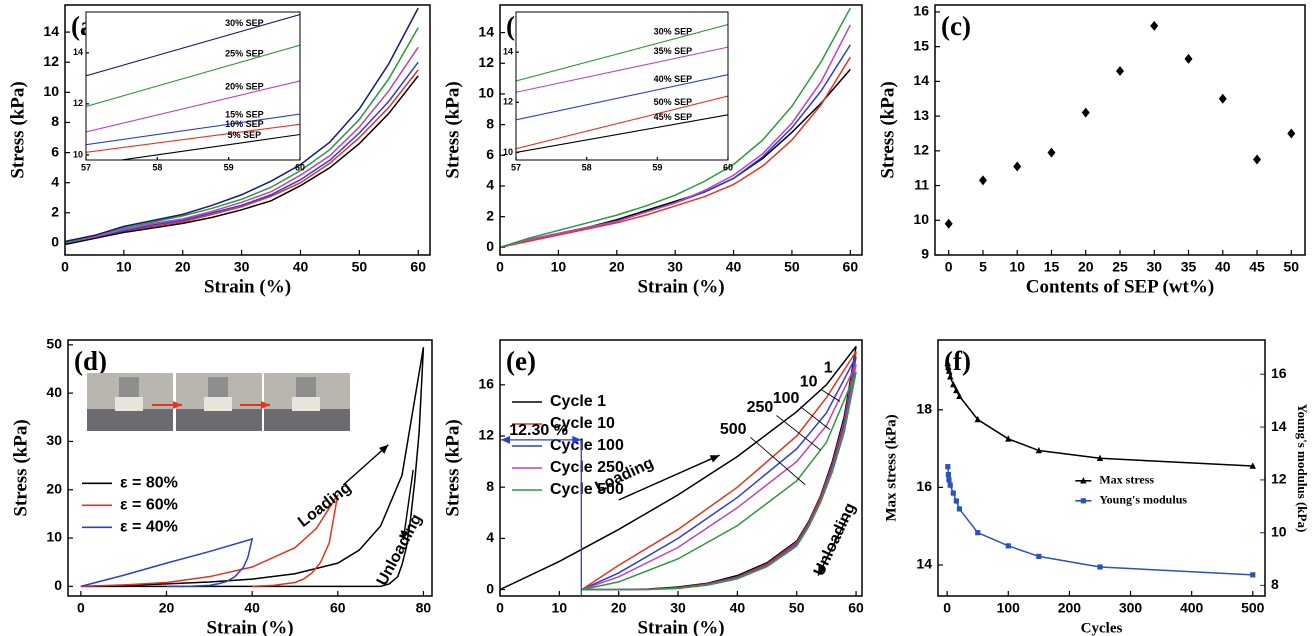 The height and width of the screenshot is (636, 1312). Describe the element at coordinates (891, 467) in the screenshot. I see `y-axis-label: Max stress (kPa)` at that location.